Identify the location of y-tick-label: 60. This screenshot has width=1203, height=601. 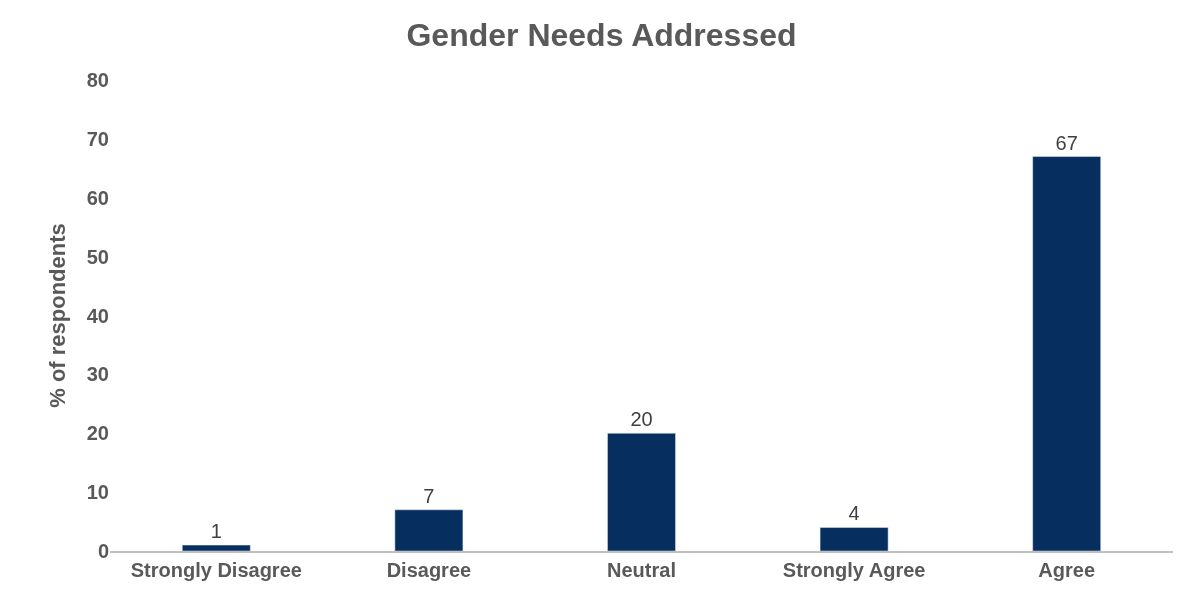
(97, 197).